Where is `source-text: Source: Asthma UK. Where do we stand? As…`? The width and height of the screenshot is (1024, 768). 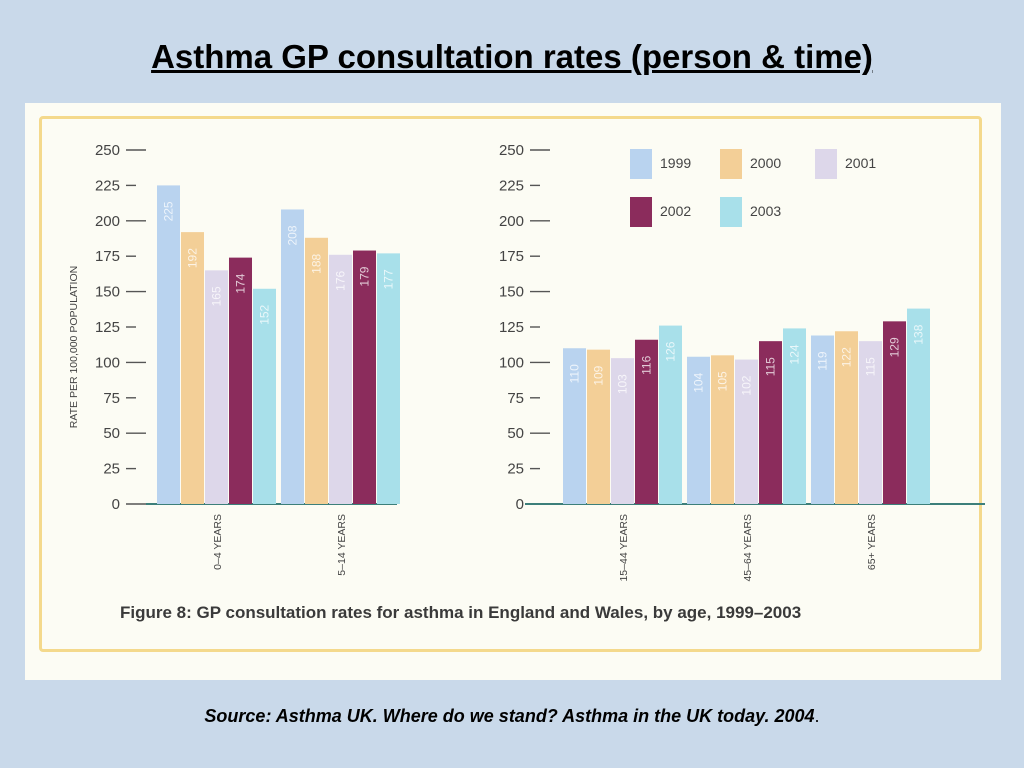 source-text: Source: Asthma UK. Where do we stand? As… is located at coordinates (509, 716).